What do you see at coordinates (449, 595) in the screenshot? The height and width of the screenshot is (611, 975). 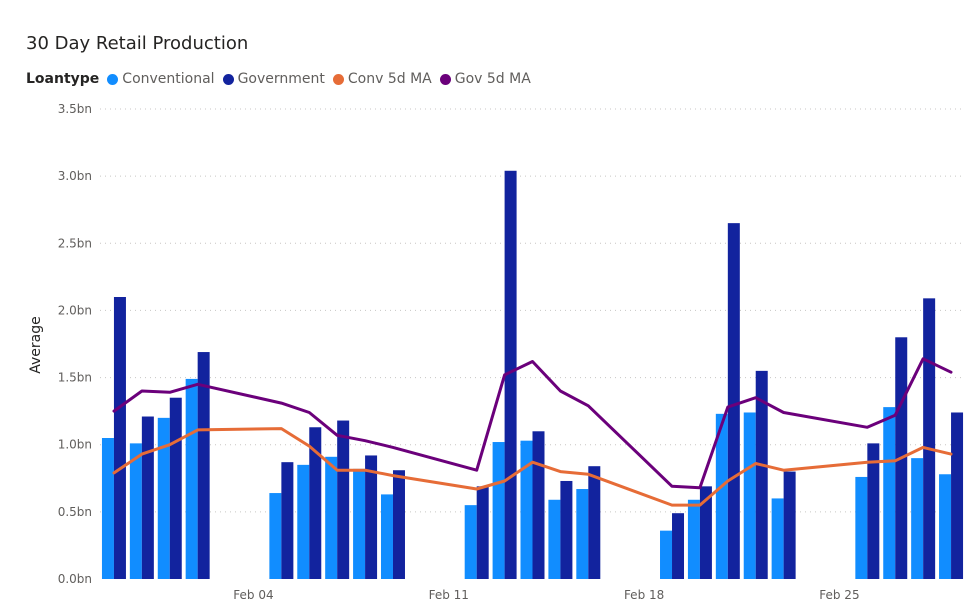 I see `x-tick-label: Feb 11` at bounding box center [449, 595].